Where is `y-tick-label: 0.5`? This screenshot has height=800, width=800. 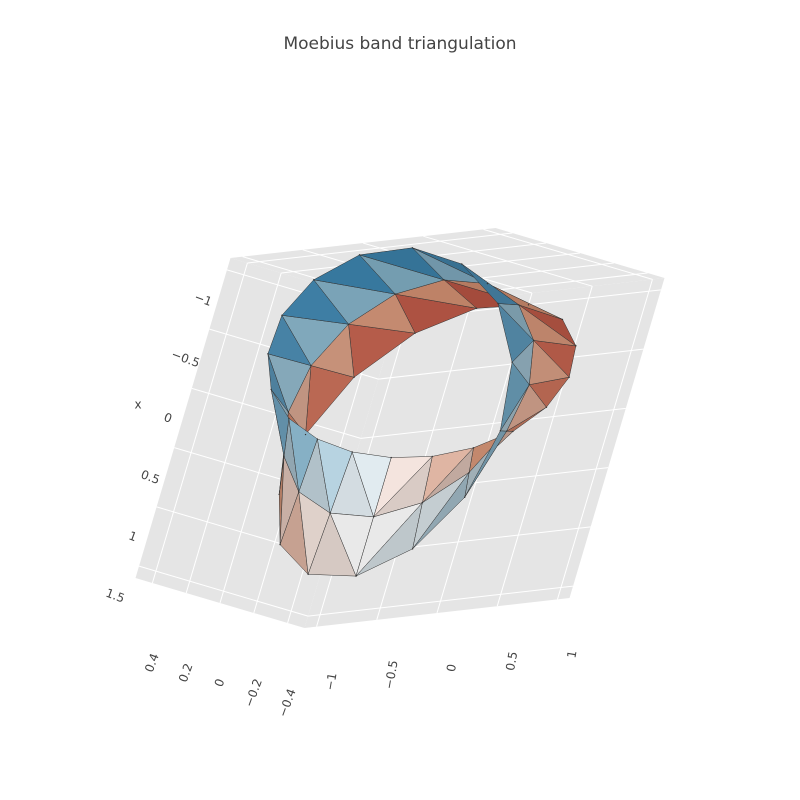
y-tick-label: 0.5 is located at coordinates (511, 660).